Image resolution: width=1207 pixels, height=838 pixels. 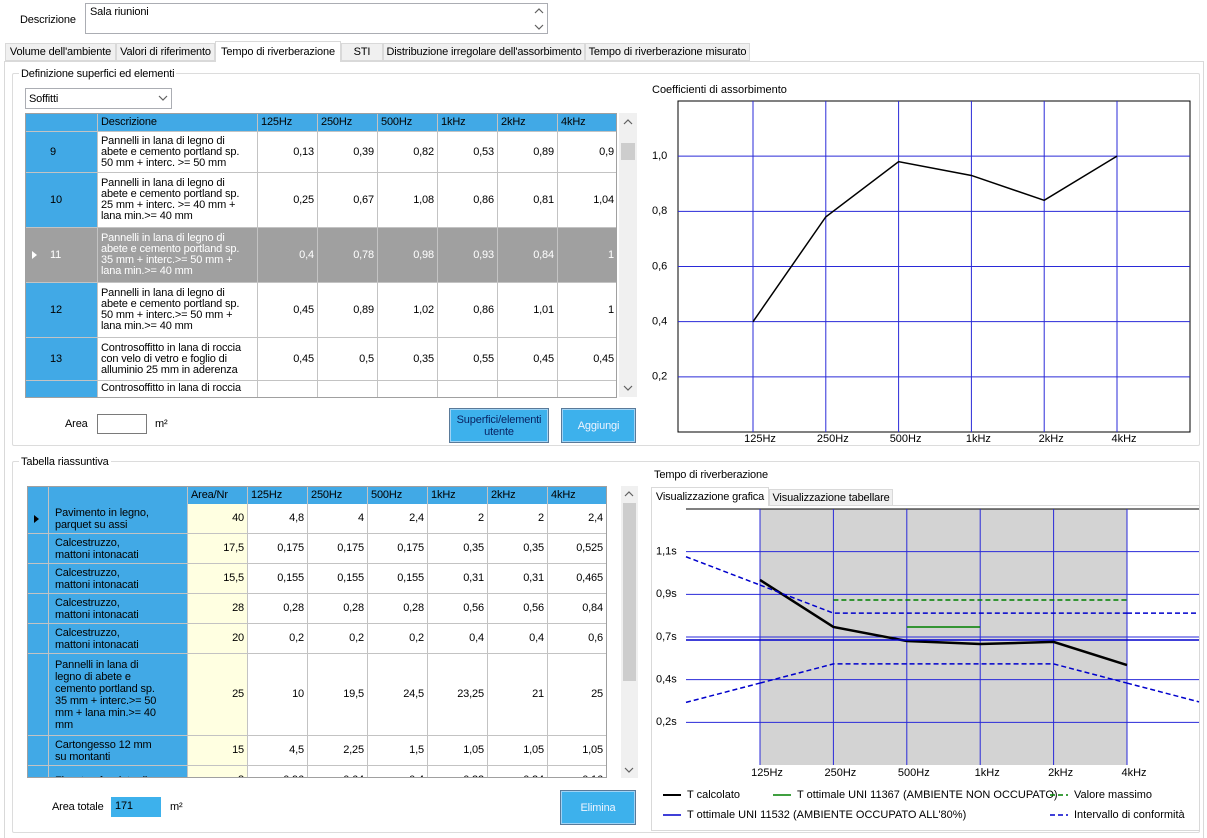 What do you see at coordinates (518, 579) in the screenshot?
I see `value-cell: 0,31` at bounding box center [518, 579].